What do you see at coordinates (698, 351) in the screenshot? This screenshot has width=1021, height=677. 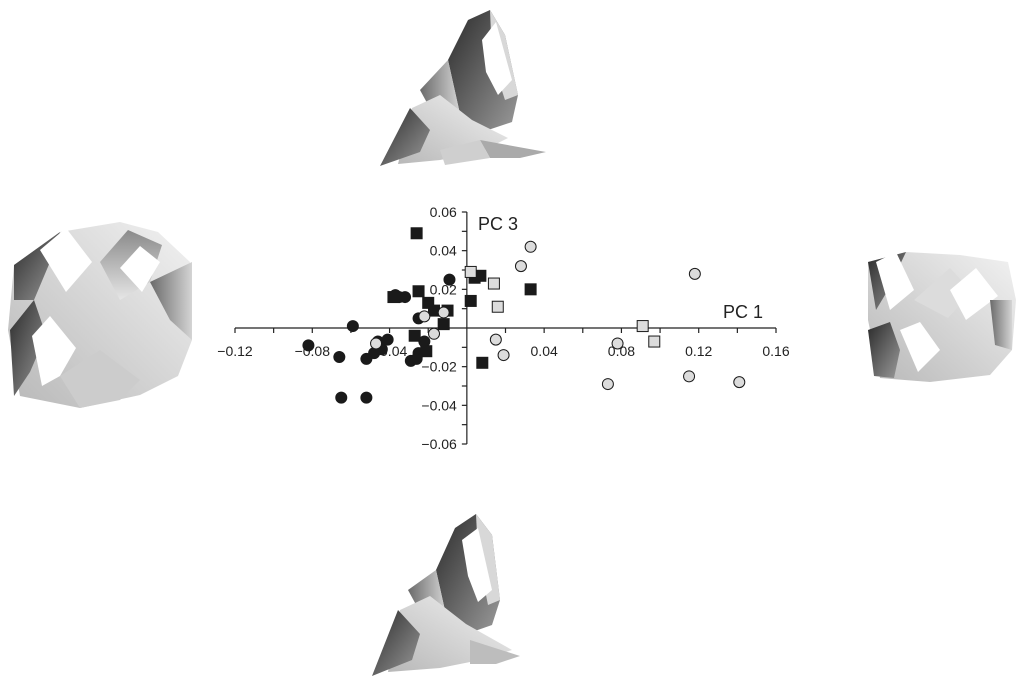 I see `x-tick-label: 0.12` at bounding box center [698, 351].